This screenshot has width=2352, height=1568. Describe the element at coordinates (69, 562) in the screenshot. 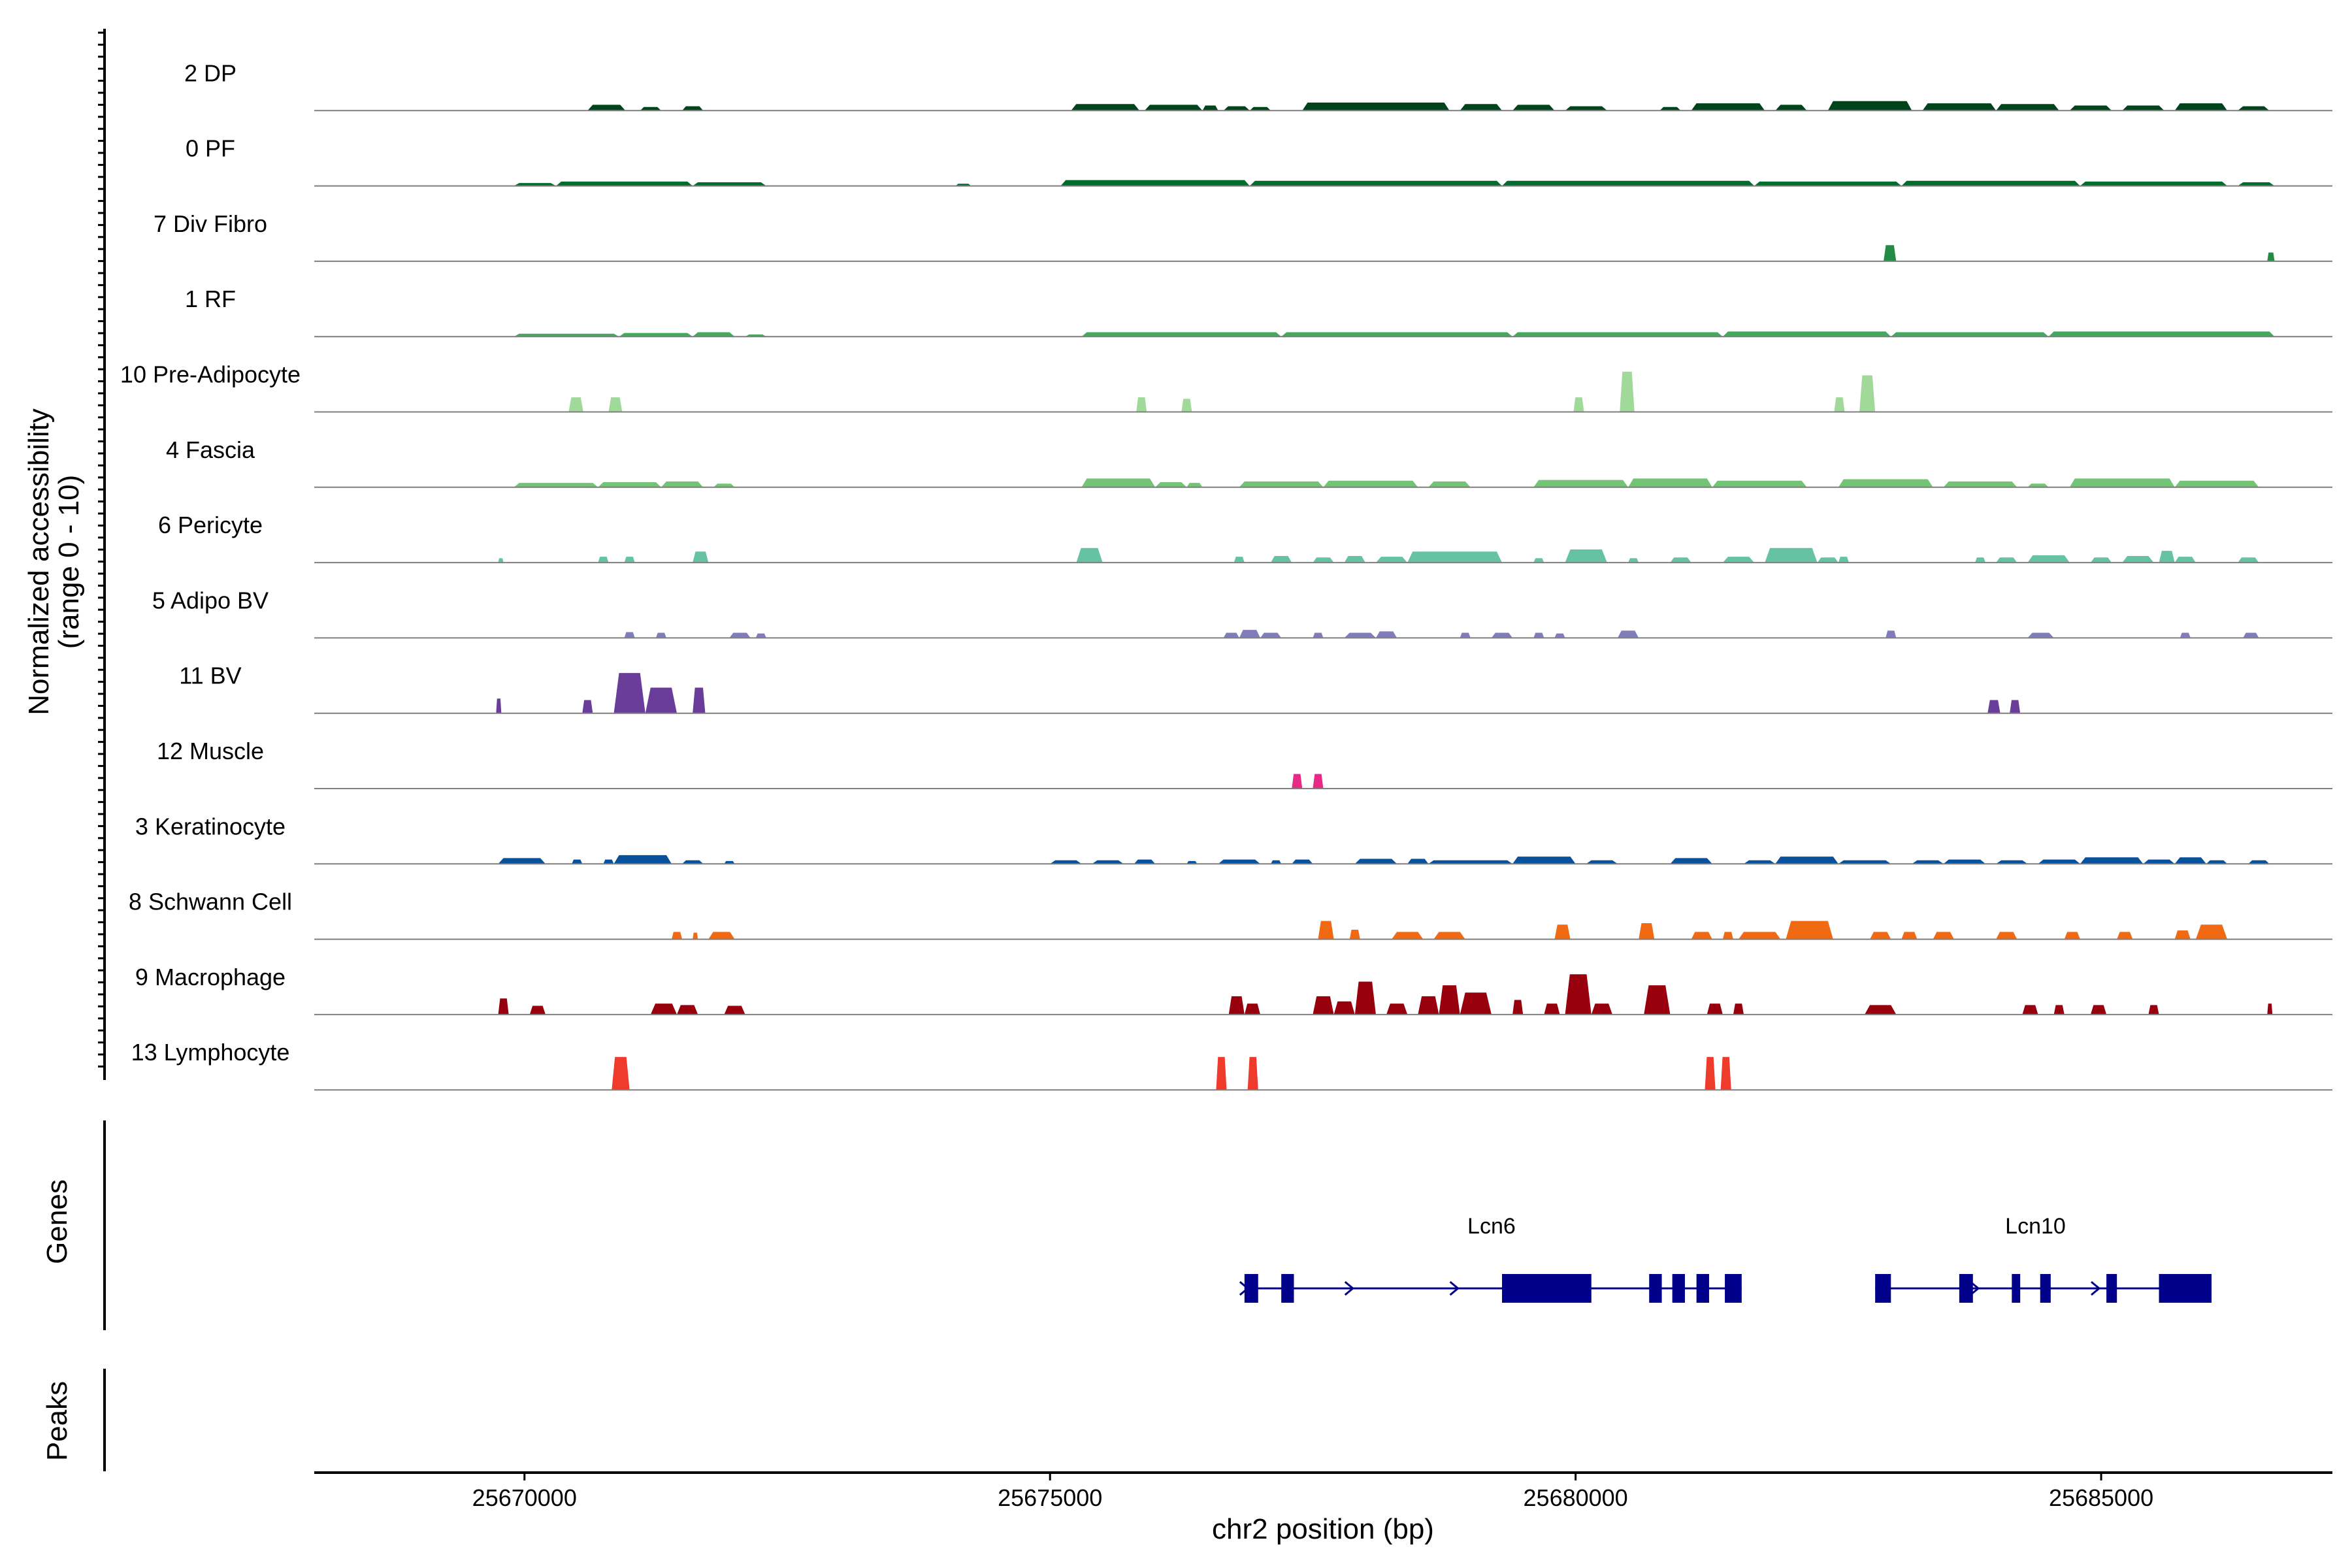

I see `y-axis-label-line2: (range 0 - 10)` at that location.